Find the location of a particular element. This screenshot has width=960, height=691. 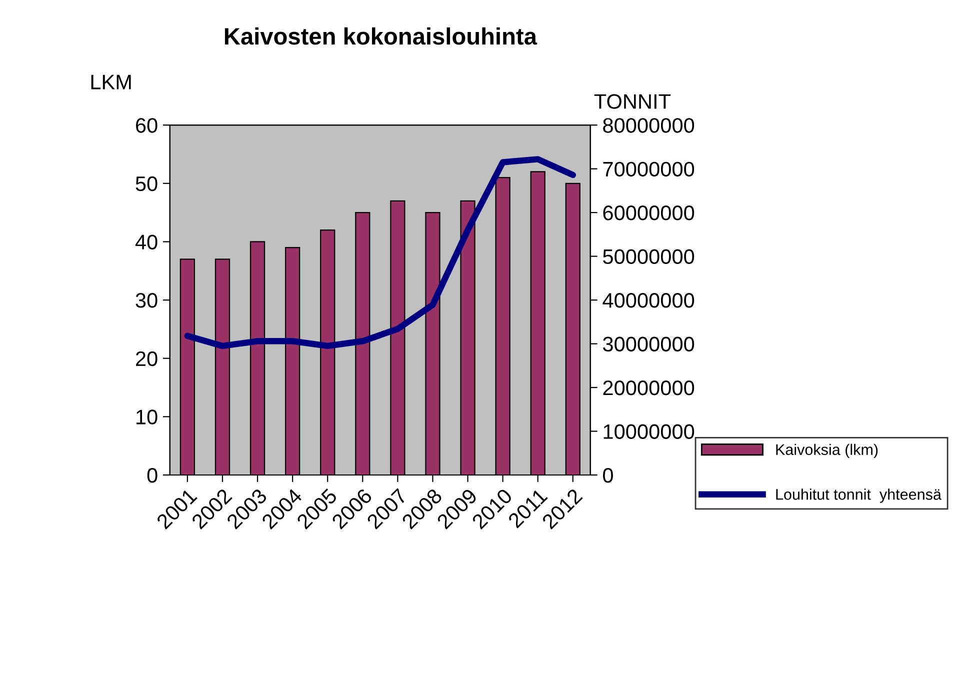

y2-tick-label: 10000000 is located at coordinates (649, 432).